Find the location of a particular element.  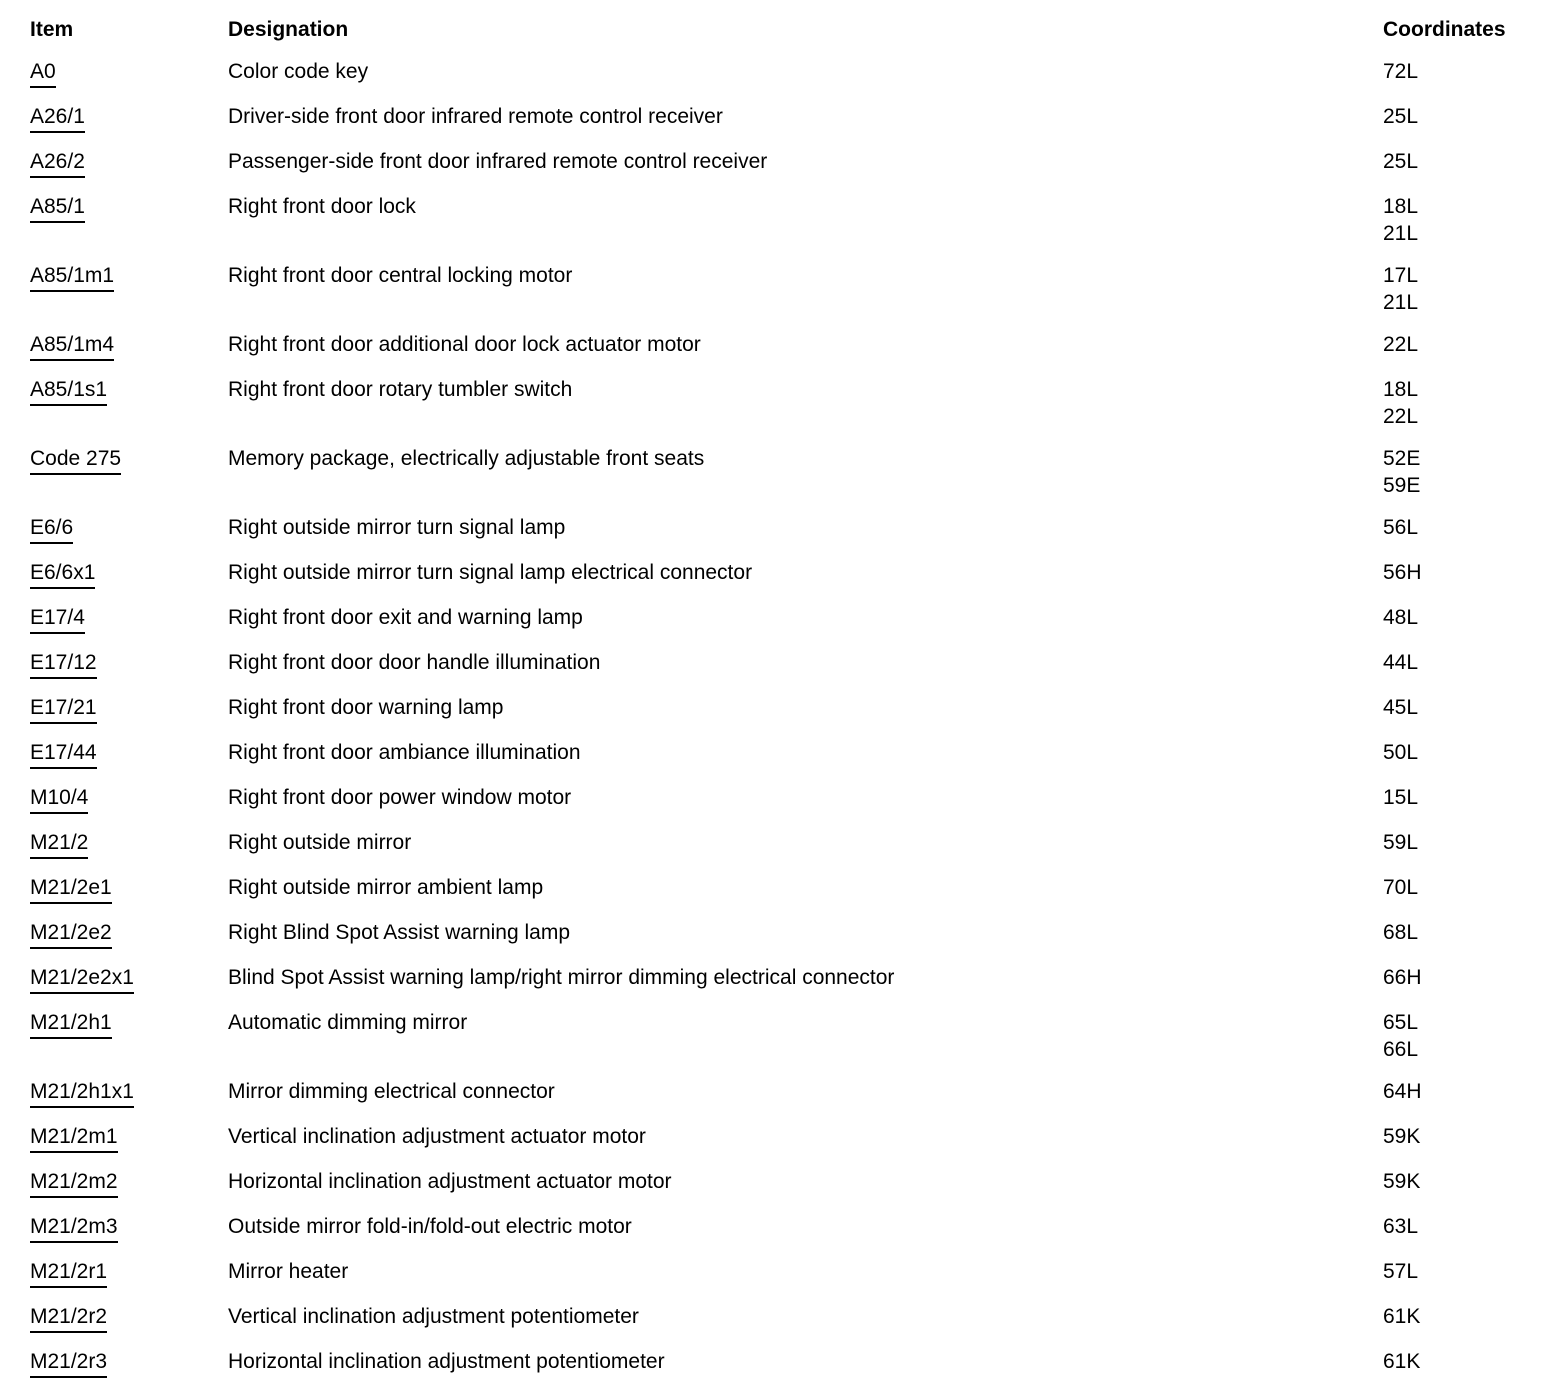

item-code: E17/44 is located at coordinates (63, 754).